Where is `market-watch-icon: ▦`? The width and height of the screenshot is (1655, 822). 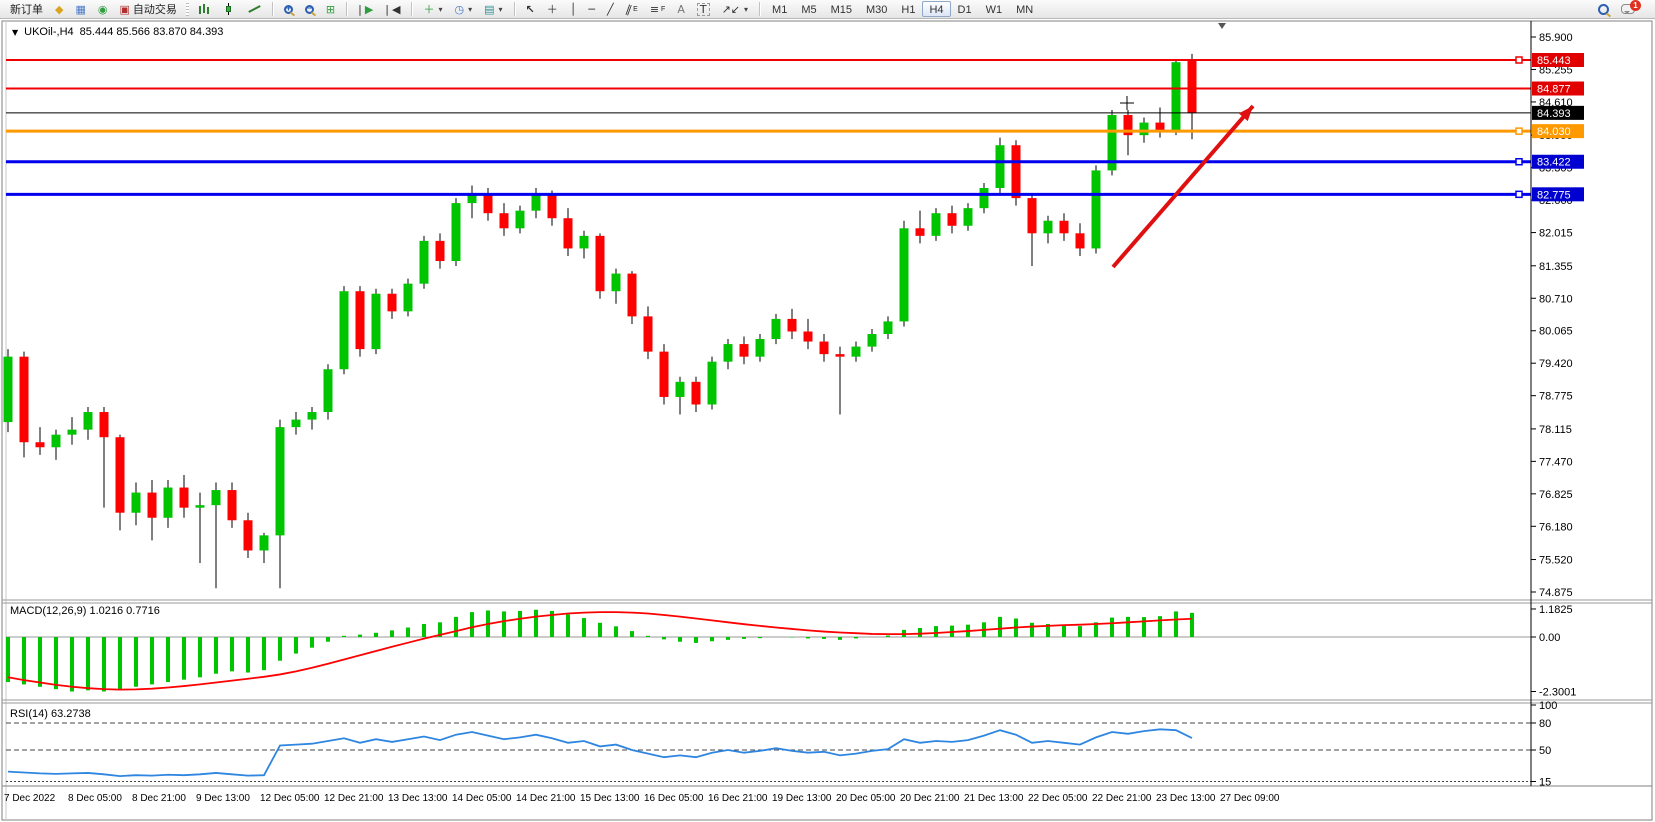
market-watch-icon: ▦ is located at coordinates (80, 9).